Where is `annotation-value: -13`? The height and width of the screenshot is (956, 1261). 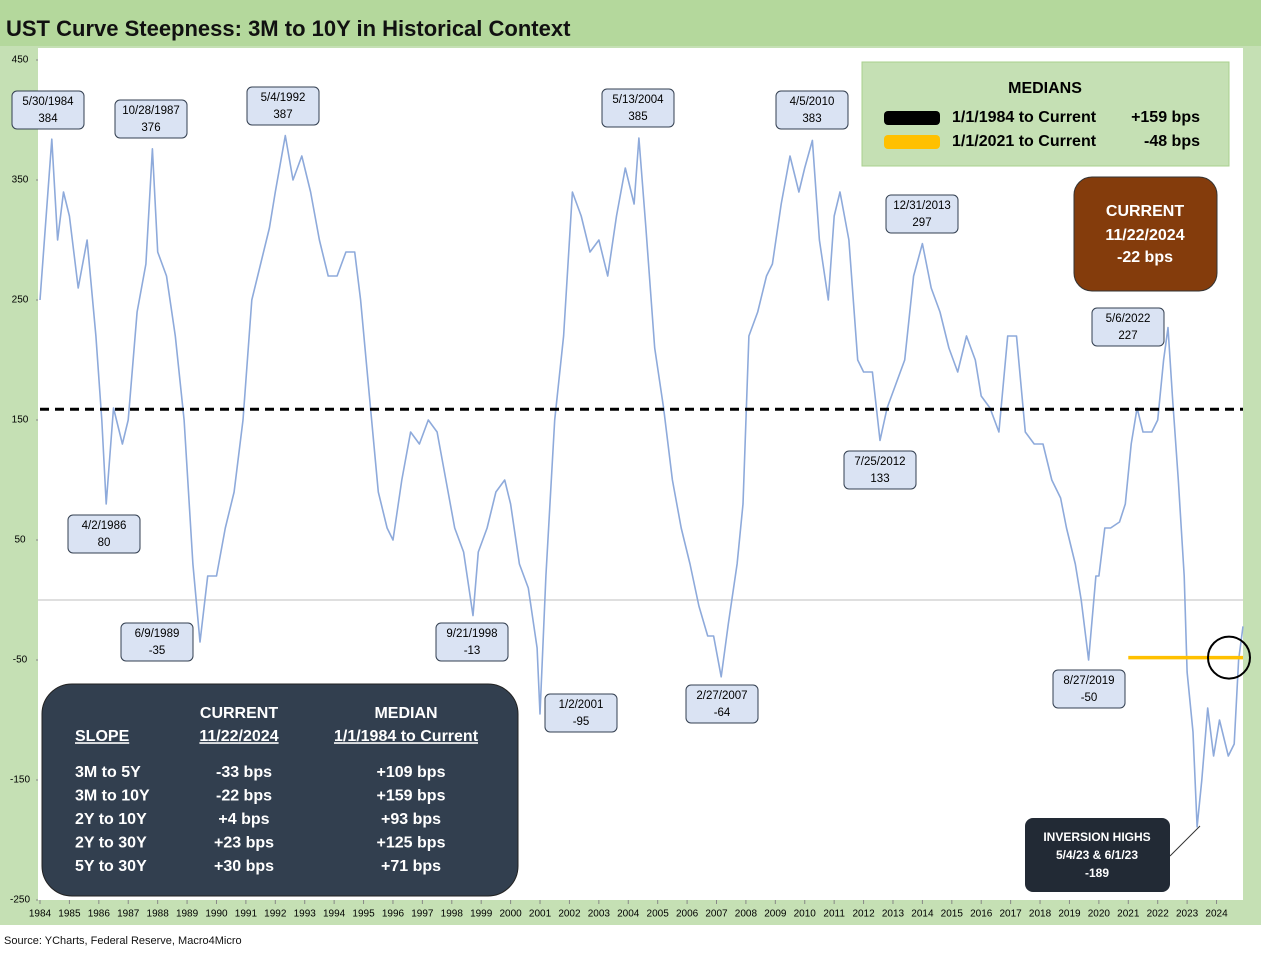 annotation-value: -13 is located at coordinates (472, 651).